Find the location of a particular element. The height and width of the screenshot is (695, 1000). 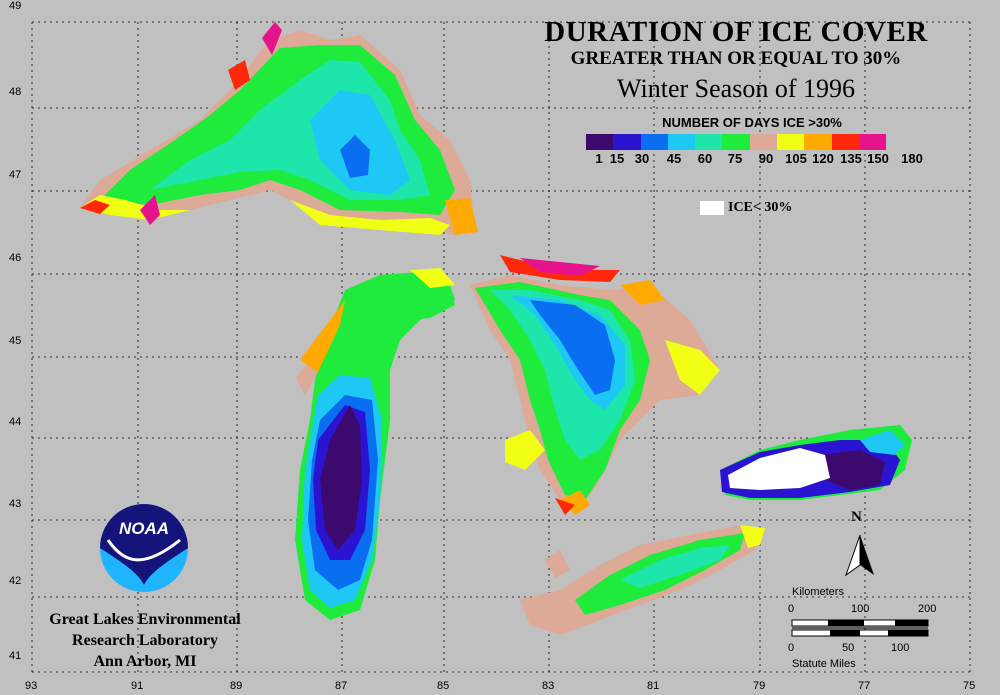

lake-huron is located at coordinates (565, 385).